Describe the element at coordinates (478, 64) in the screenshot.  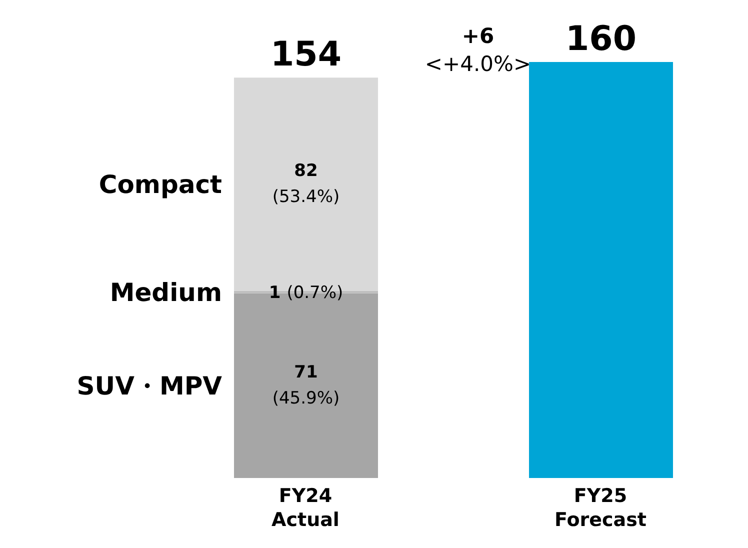
I see `annotation: <+4.0%>` at that location.